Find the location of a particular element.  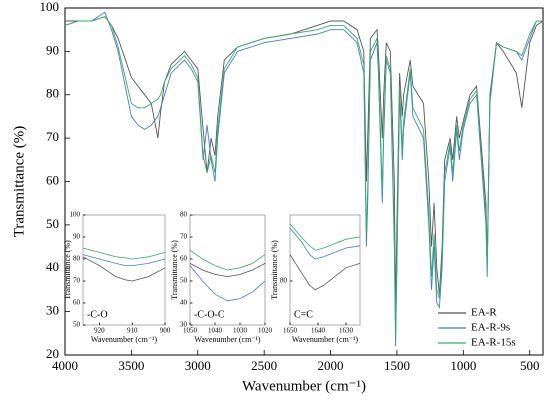

y-tick-label: 20 is located at coordinates (52, 353).